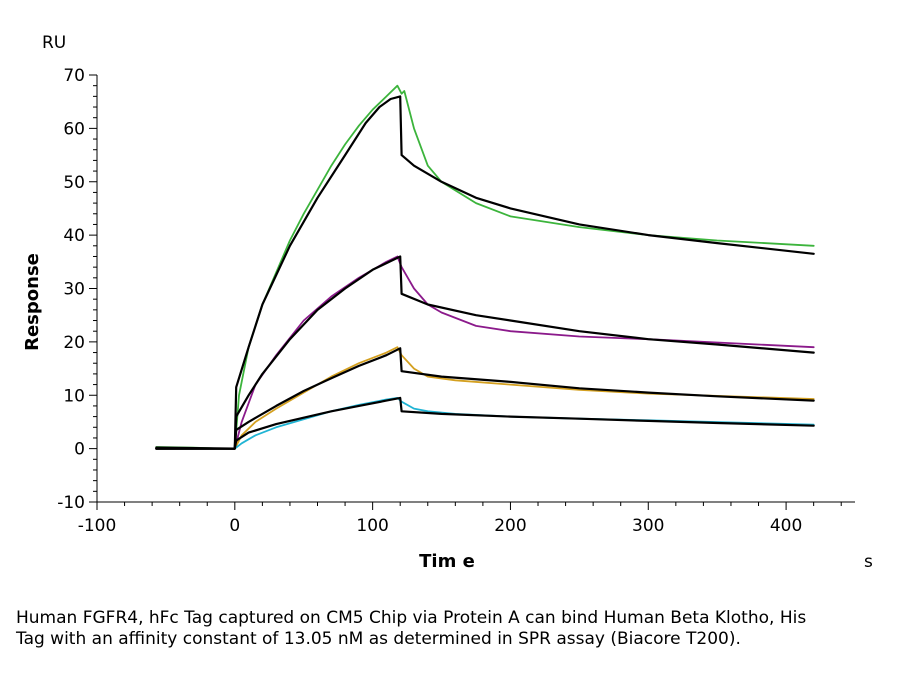  What do you see at coordinates (97, 526) in the screenshot?
I see `x-tick-label: -100` at bounding box center [97, 526].